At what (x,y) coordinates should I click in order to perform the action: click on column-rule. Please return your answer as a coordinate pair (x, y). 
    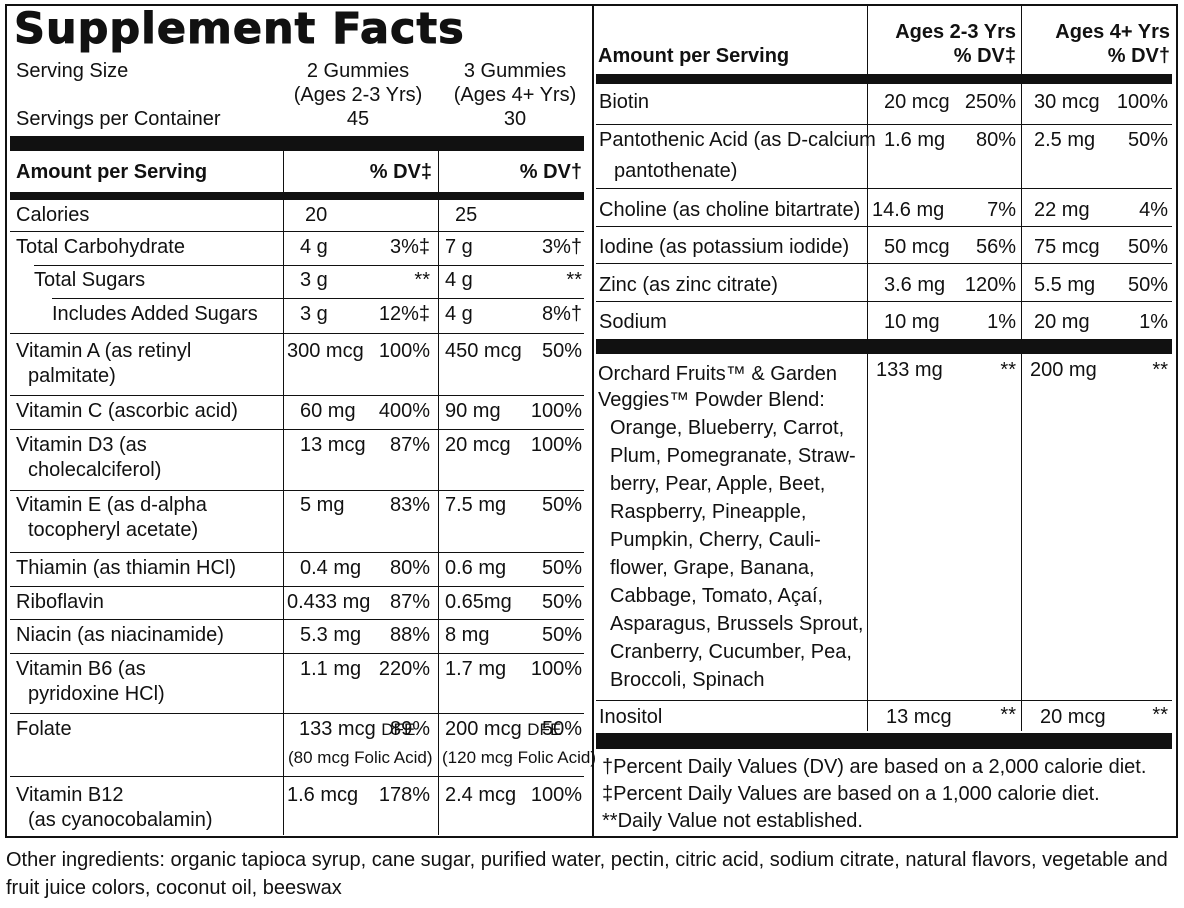
    Looking at the image, I should click on (438, 493).